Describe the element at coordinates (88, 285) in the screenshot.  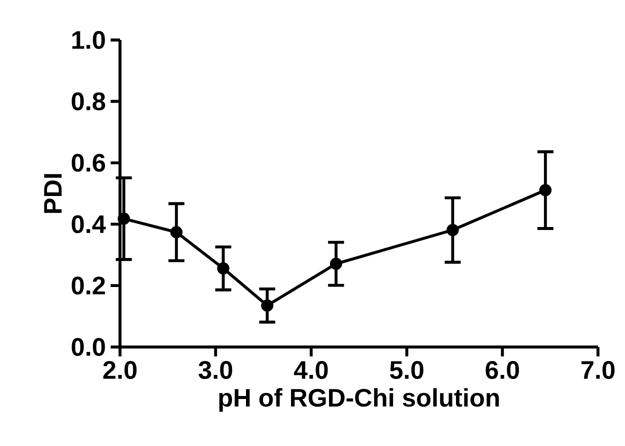
I see `y-tick-label: 0.2` at that location.